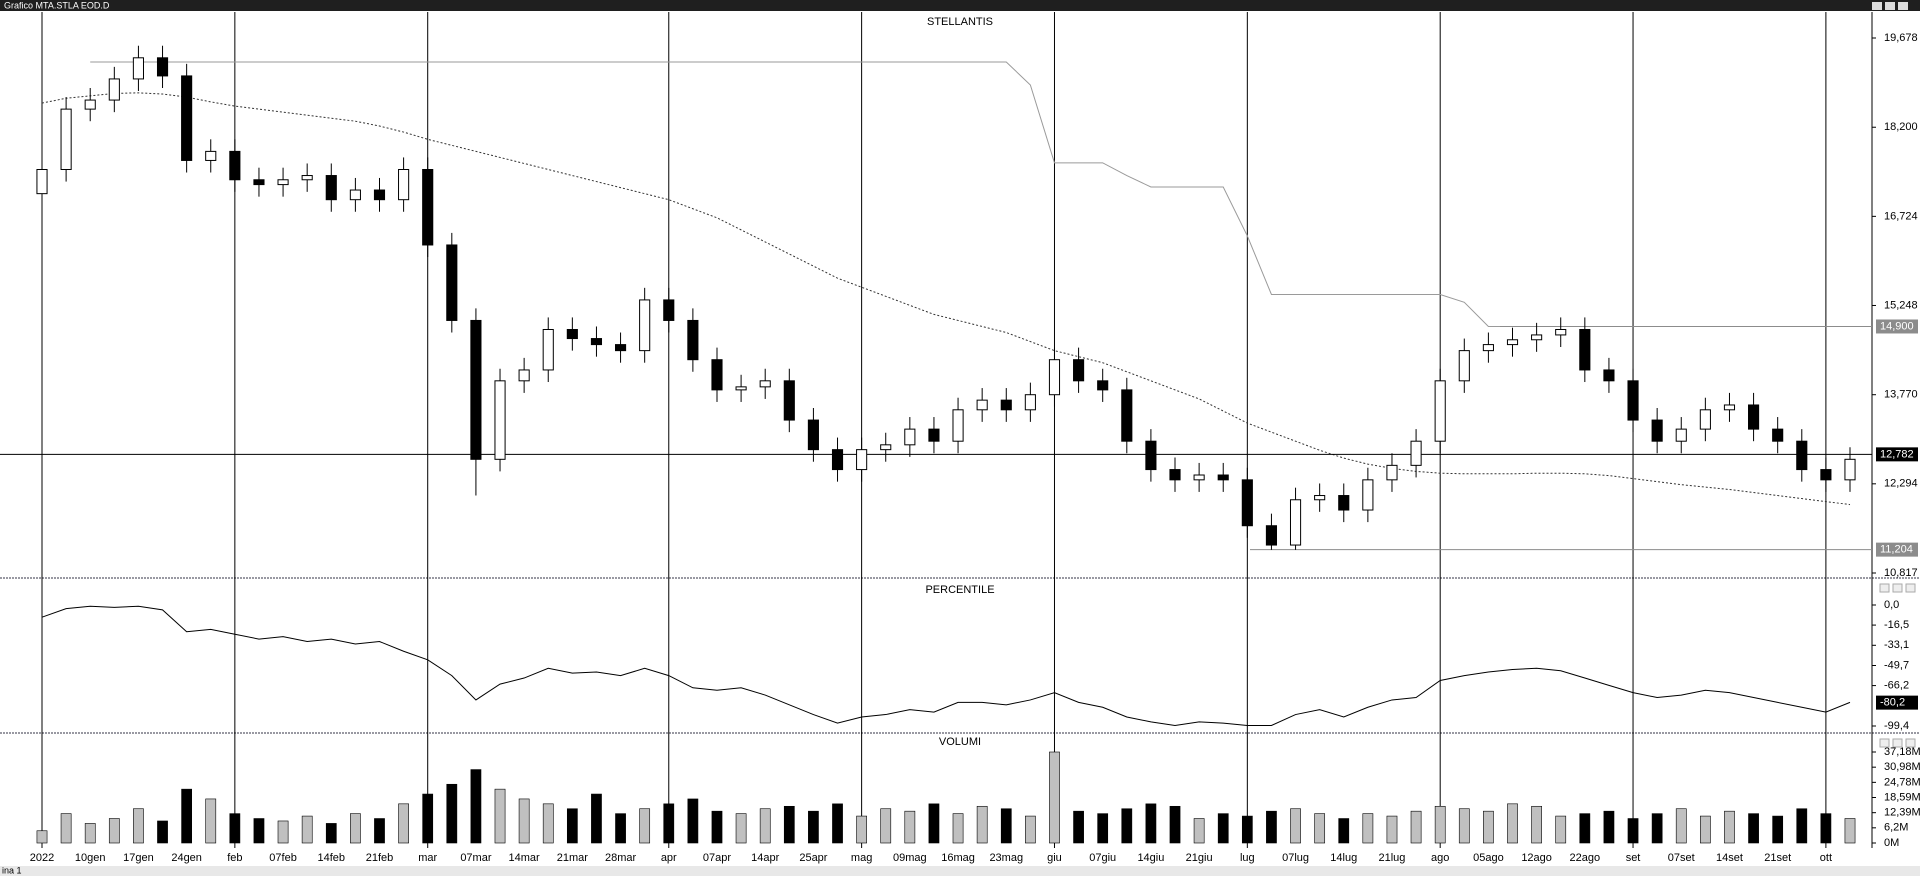 Image resolution: width=1920 pixels, height=876 pixels. What do you see at coordinates (427, 858) in the screenshot?
I see `x-tick-label: mar` at bounding box center [427, 858].